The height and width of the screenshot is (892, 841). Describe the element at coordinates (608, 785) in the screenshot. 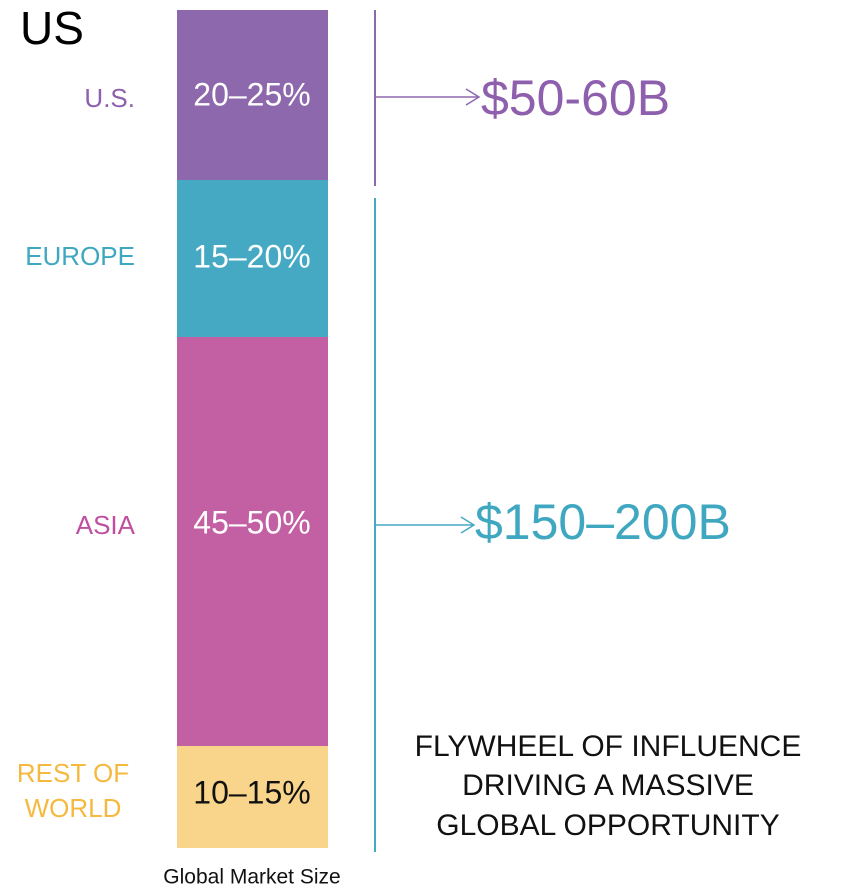

I see `tagline: DRIVING A MASSIVE` at that location.